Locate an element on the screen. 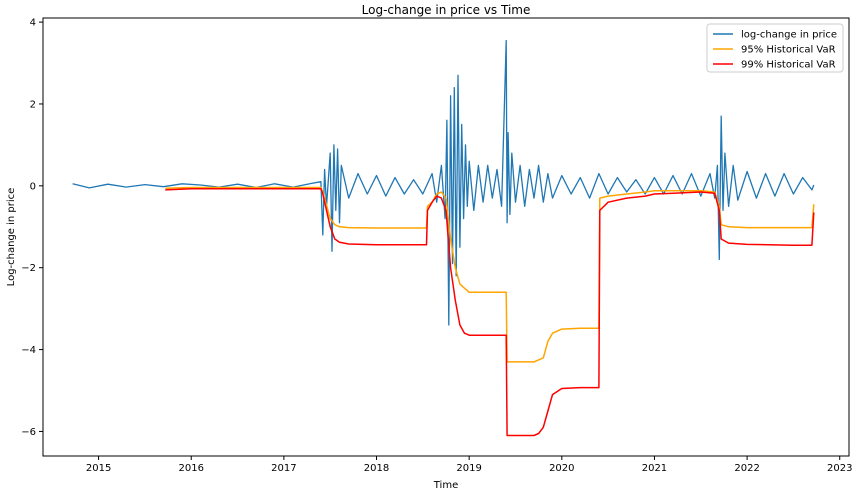 This screenshot has width=855, height=496. x-tick-label: 2023 is located at coordinates (839, 468).